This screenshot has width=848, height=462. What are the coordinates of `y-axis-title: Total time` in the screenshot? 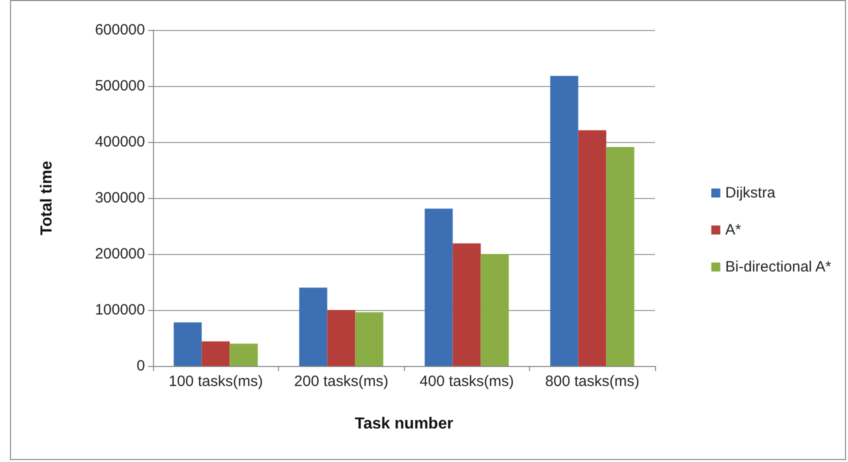 It's located at (47, 198).